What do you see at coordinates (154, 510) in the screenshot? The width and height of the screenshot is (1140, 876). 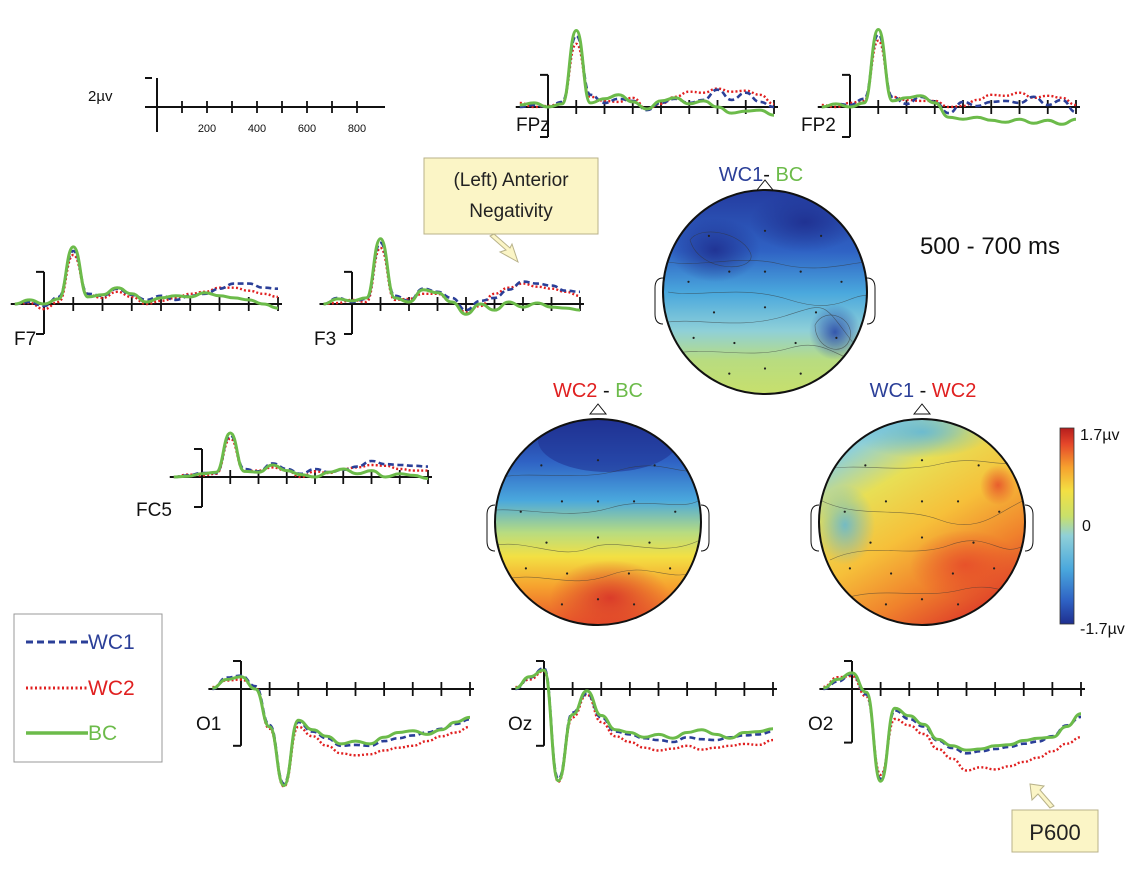 I see `electrode-label: FC5` at bounding box center [154, 510].